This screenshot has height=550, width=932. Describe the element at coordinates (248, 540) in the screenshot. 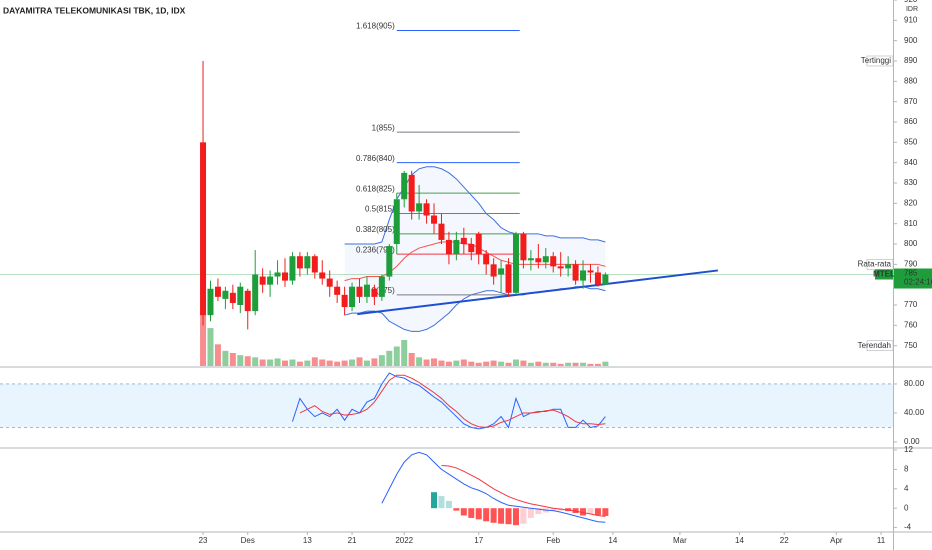

I see `x-tick-label: Des` at that location.